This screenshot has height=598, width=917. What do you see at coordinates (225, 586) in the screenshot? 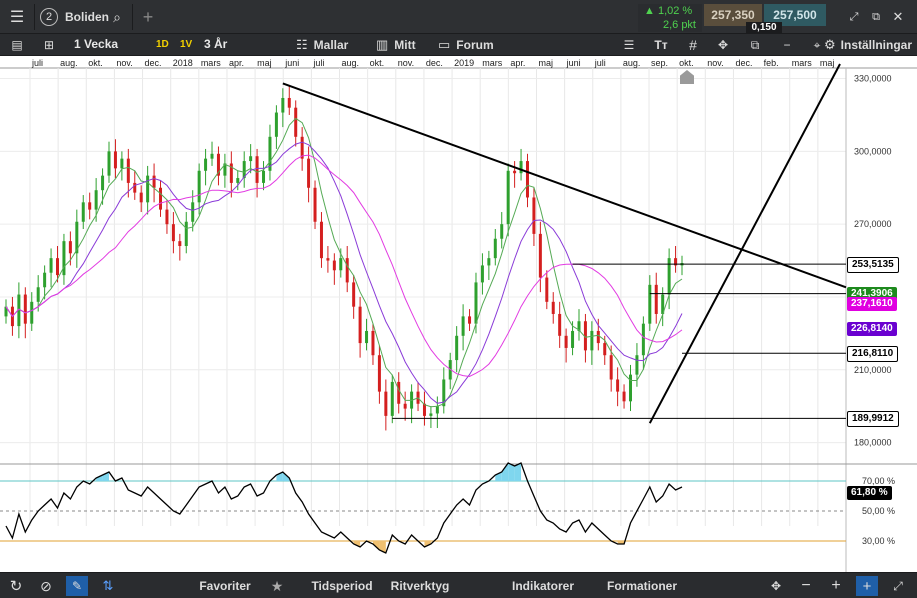
I see `favorites-button: Favoriter` at bounding box center [225, 586].